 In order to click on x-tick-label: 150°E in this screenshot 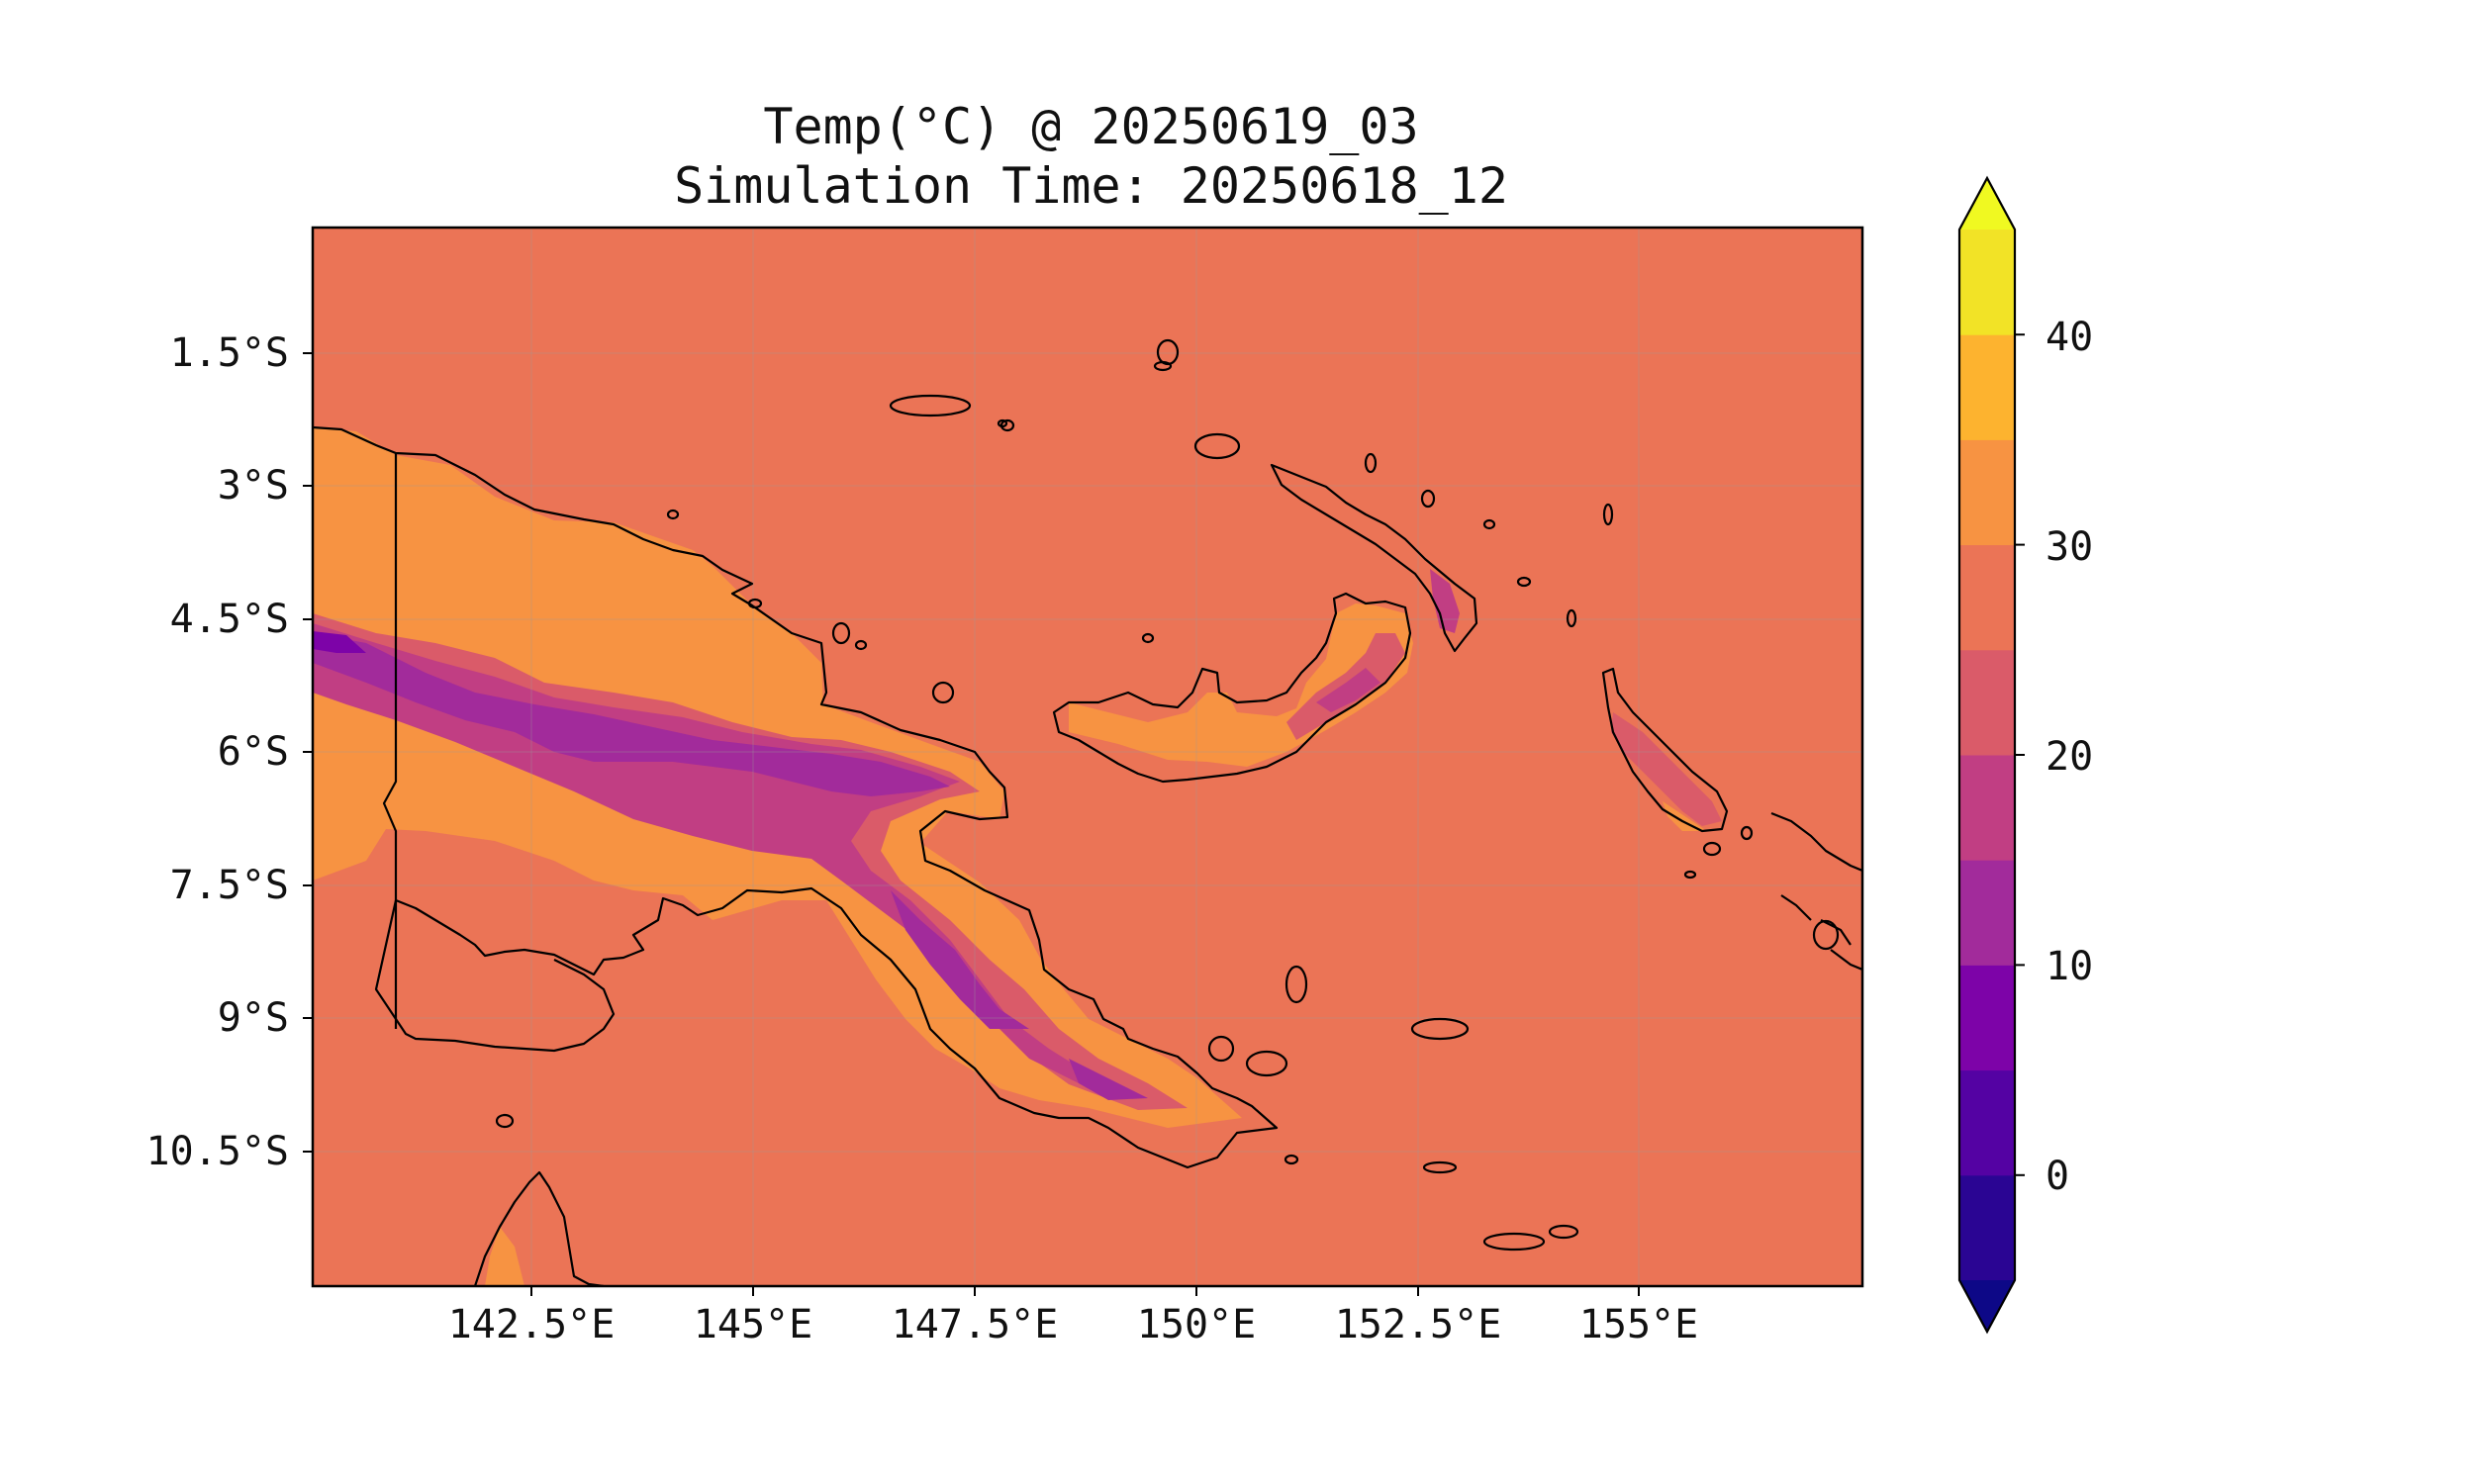, I will do `click(1196, 1324)`.